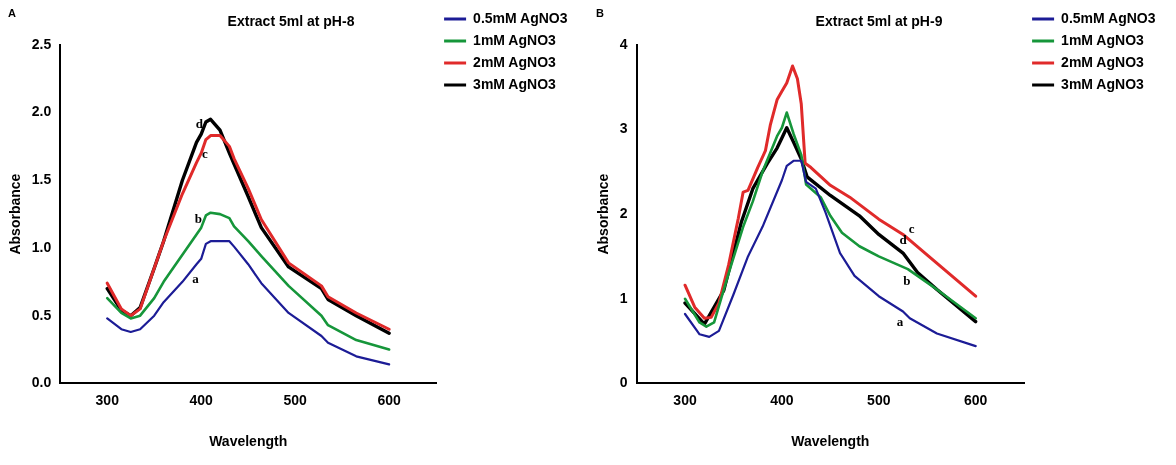 This screenshot has height=465, width=1176. What do you see at coordinates (879, 21) in the screenshot?
I see `chart-title: Extract 5ml at pH-9` at bounding box center [879, 21].